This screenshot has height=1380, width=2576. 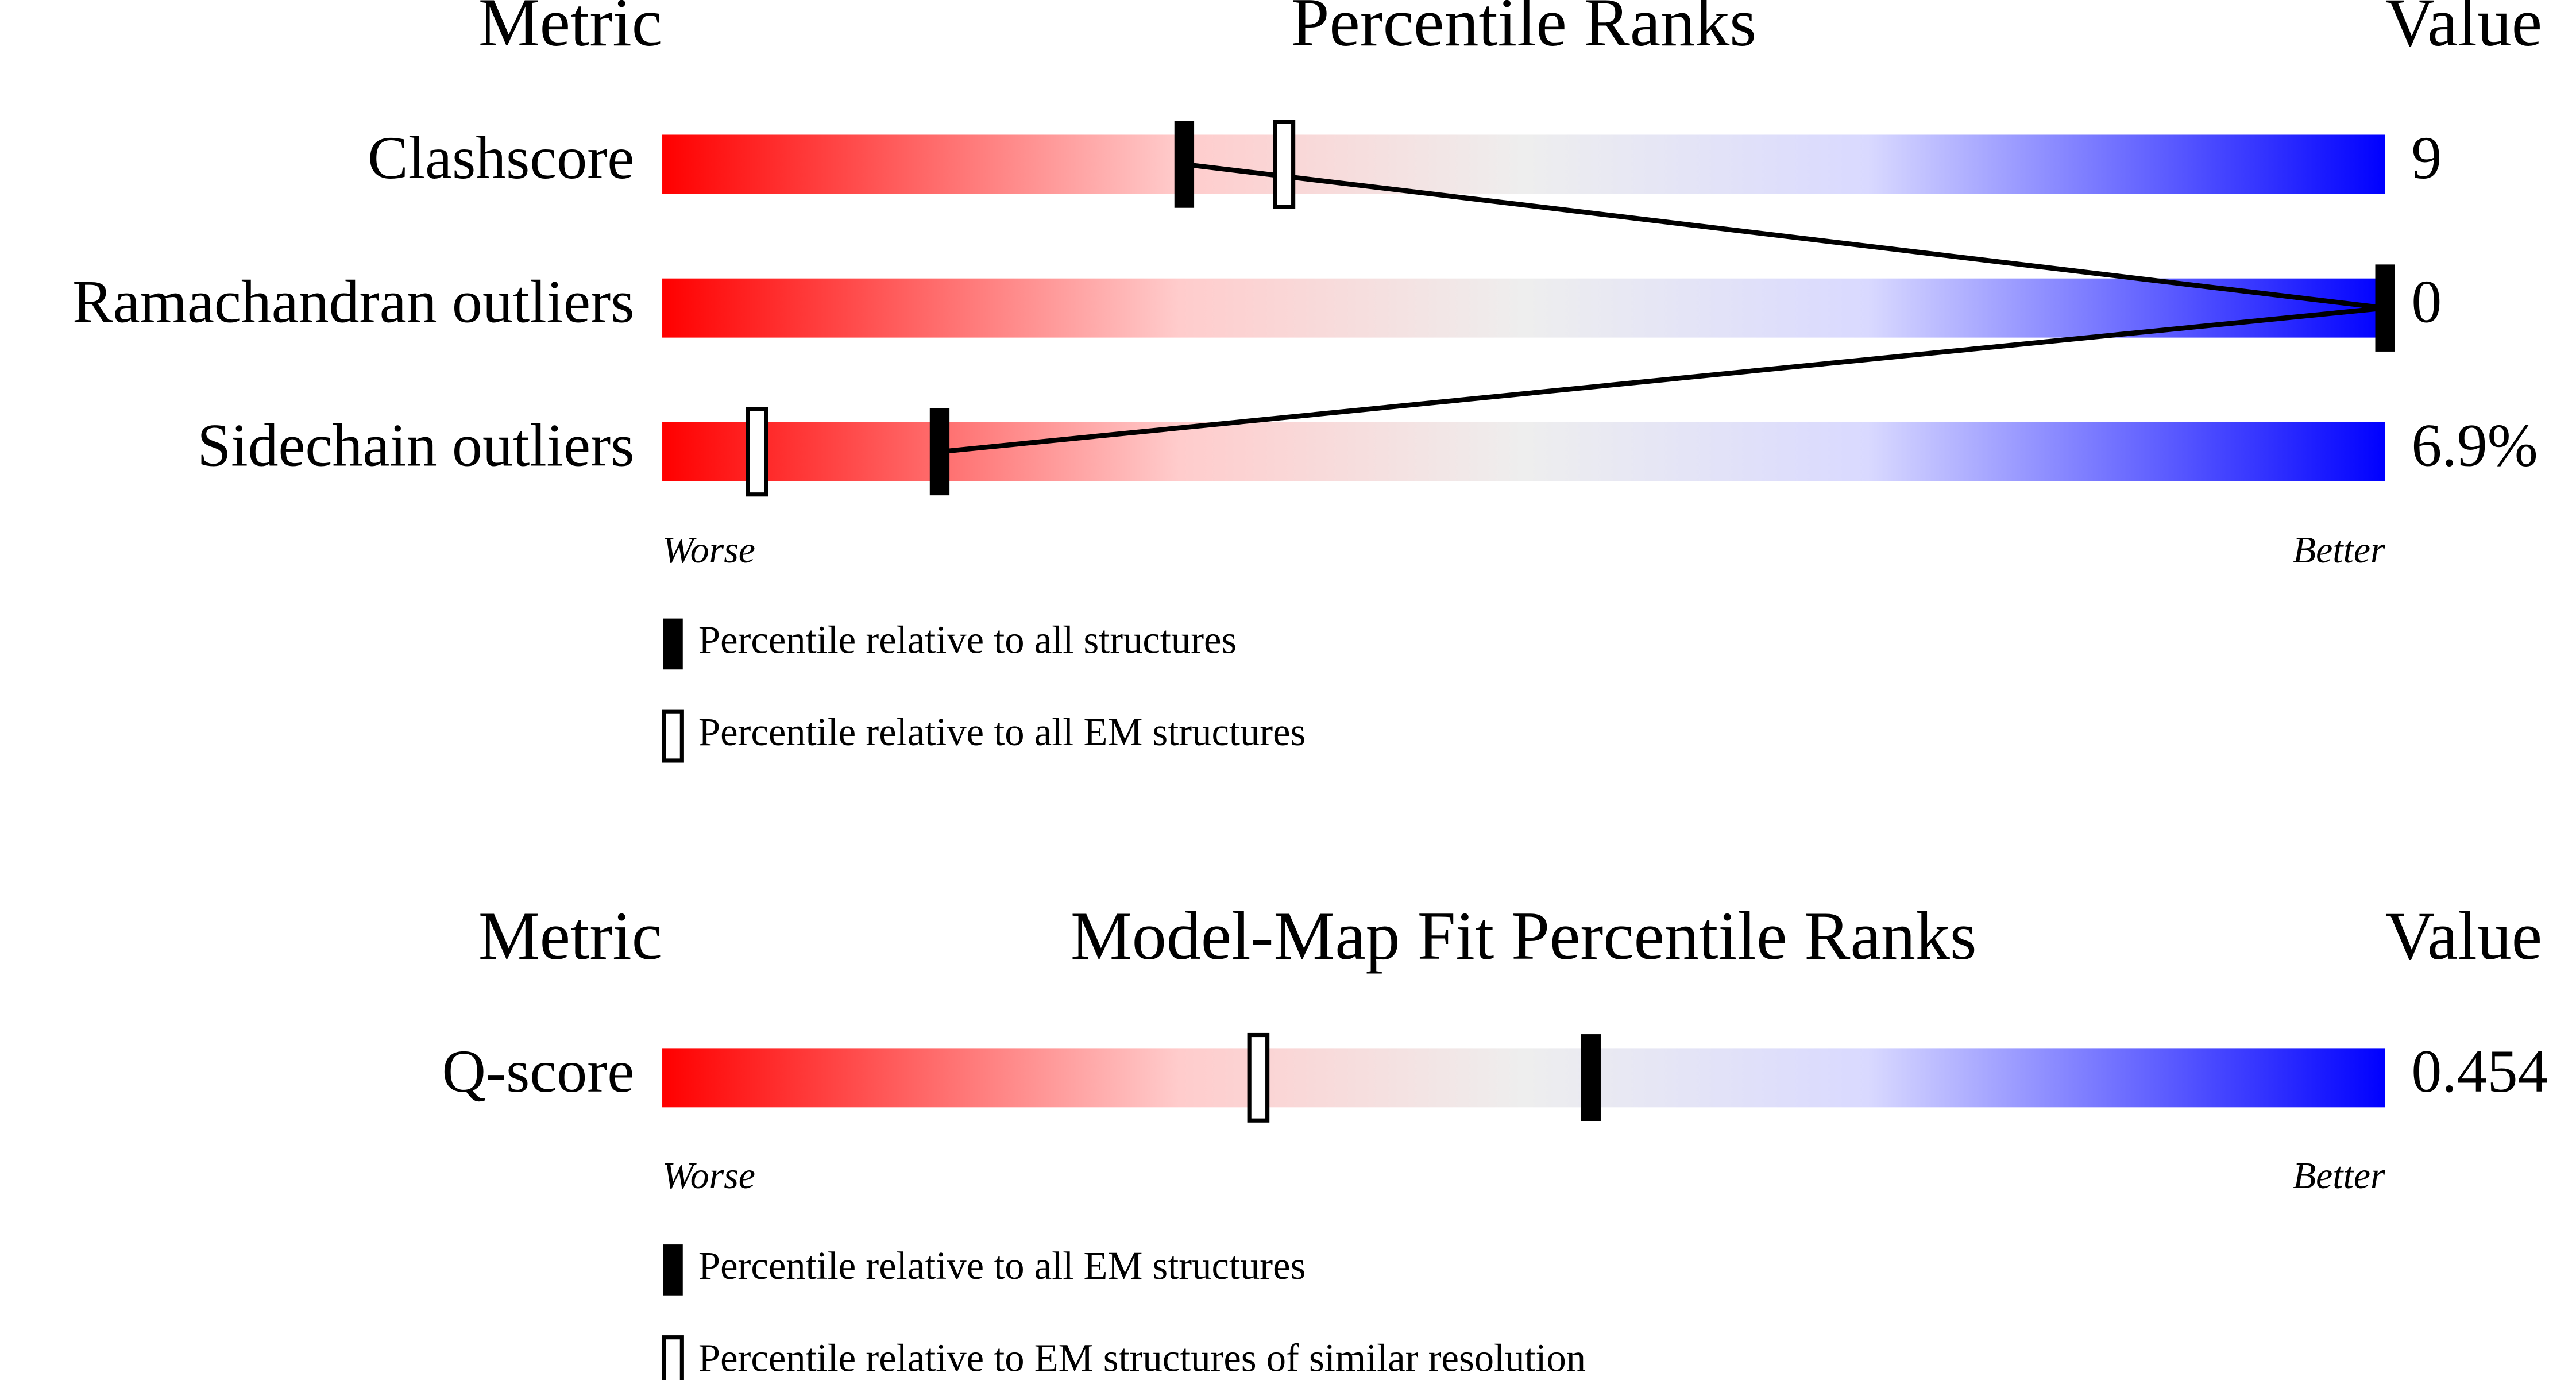 I want to click on metric-label: Sidechain outliers, so click(x=415, y=445).